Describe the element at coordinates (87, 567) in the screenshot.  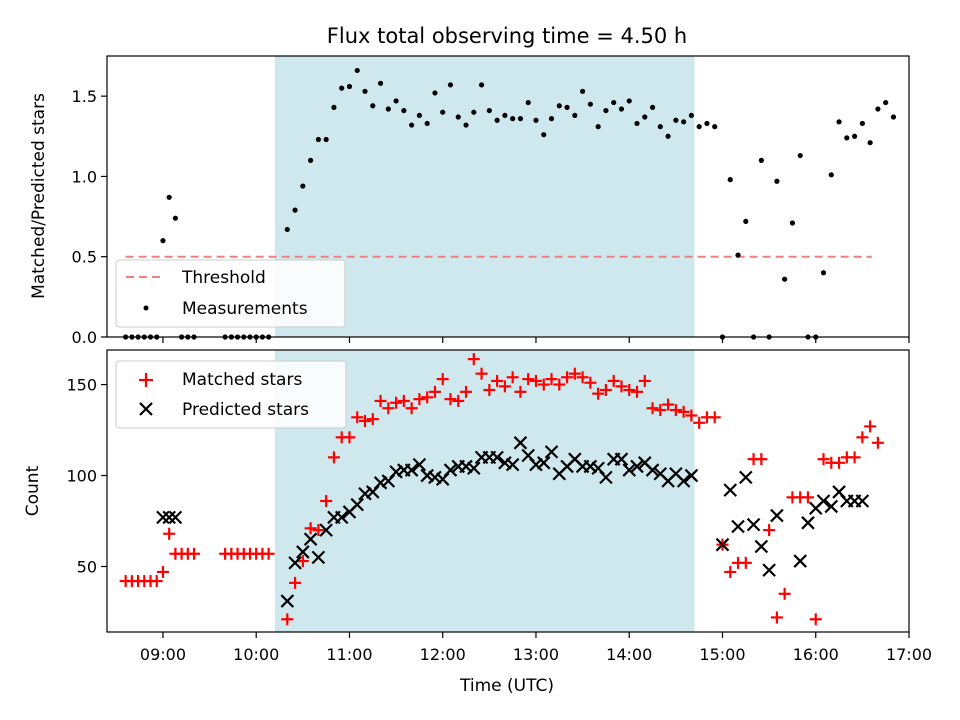
I see `y-tick-label: 50` at that location.